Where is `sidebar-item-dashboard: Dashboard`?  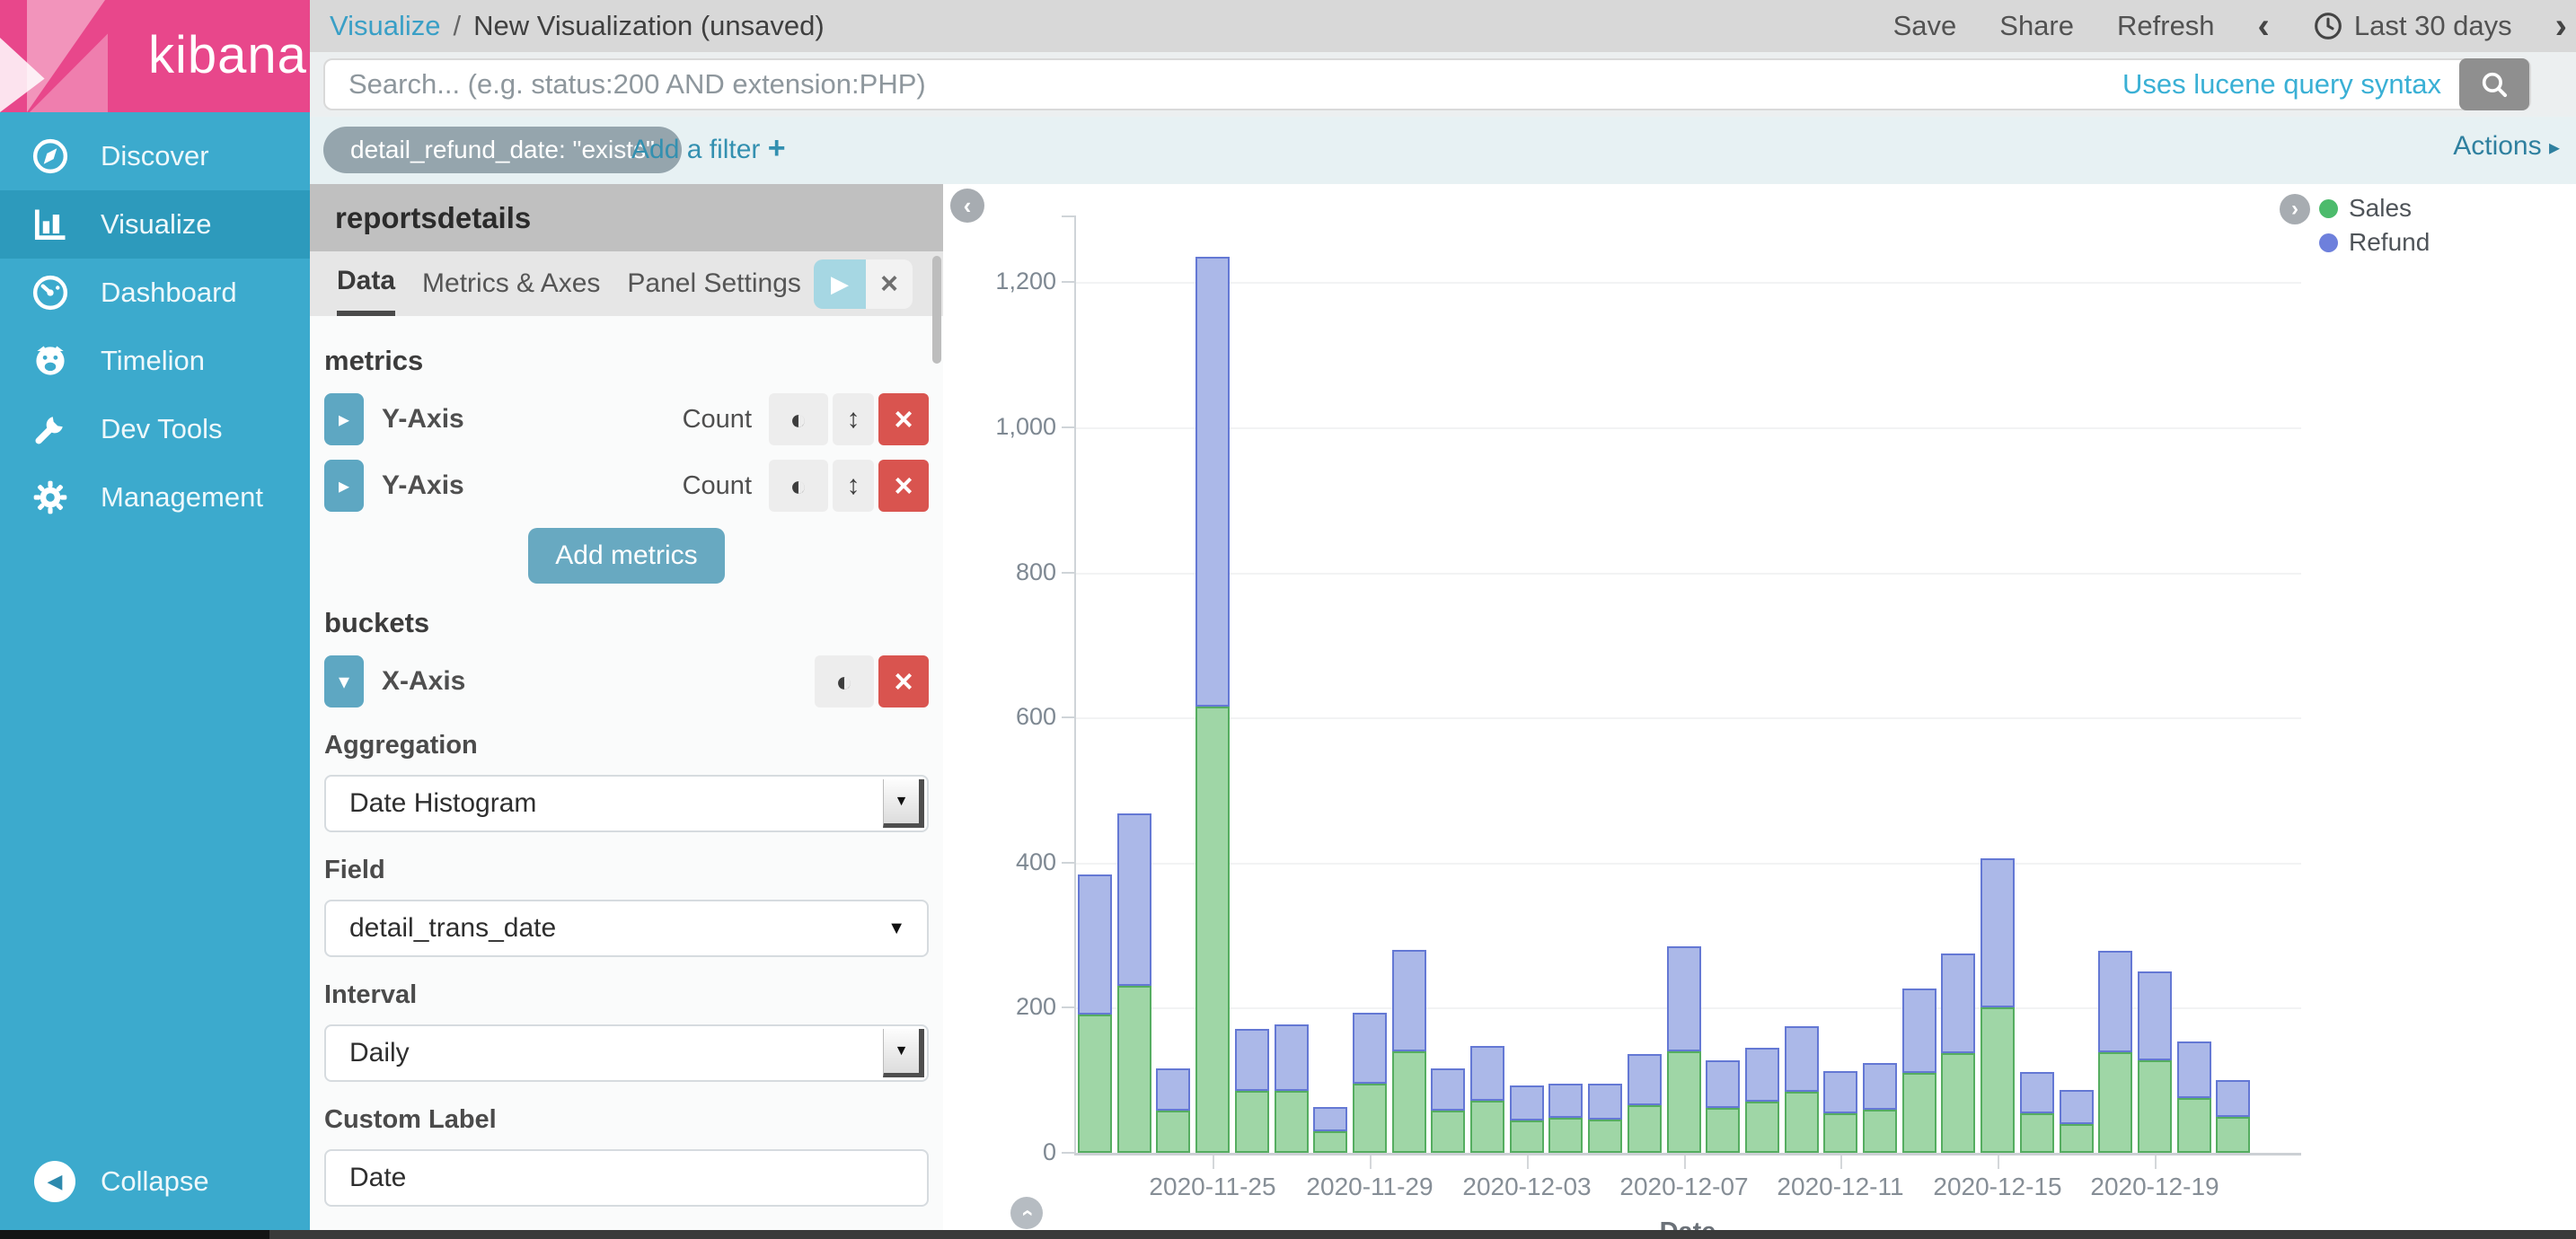 sidebar-item-dashboard: Dashboard is located at coordinates (155, 293).